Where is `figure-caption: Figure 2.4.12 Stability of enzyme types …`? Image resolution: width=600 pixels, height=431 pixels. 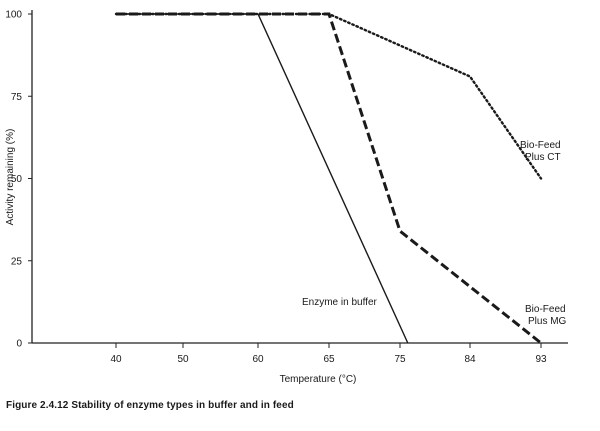
figure-caption: Figure 2.4.12 Stability of enzyme types … is located at coordinates (150, 405).